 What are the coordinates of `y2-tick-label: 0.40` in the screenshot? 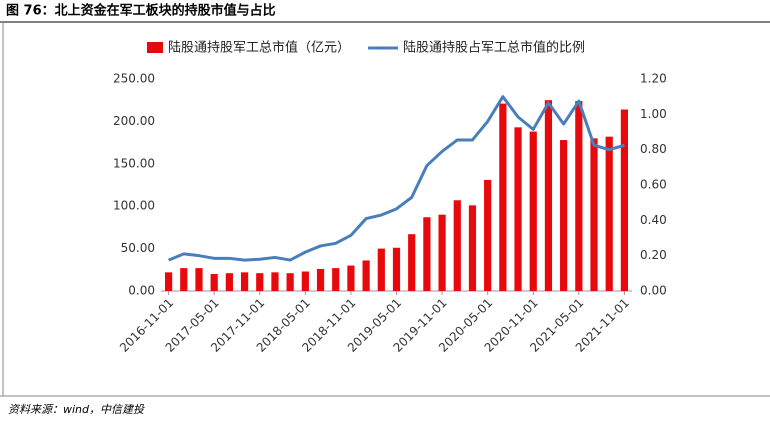 It's located at (653, 220).